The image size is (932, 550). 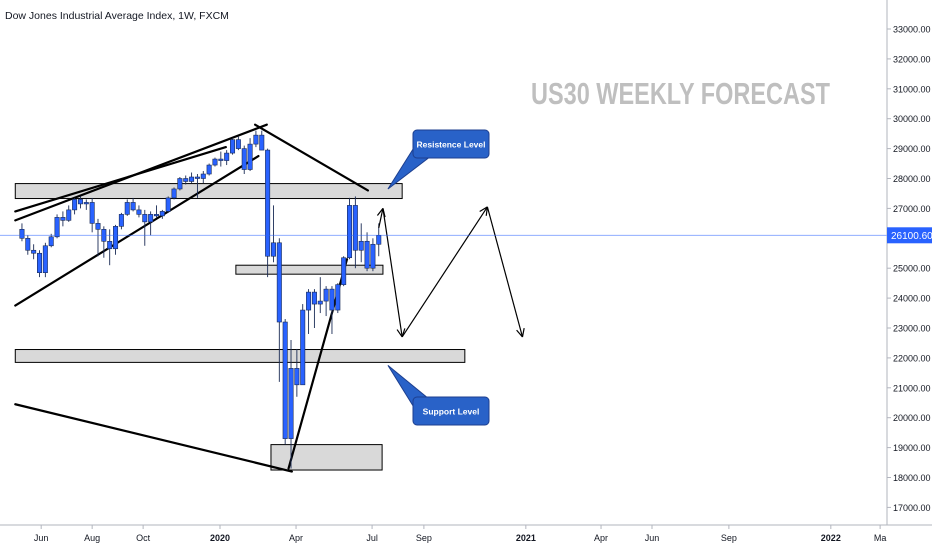 I want to click on last-price-badge: 26100.60, so click(x=909, y=235).